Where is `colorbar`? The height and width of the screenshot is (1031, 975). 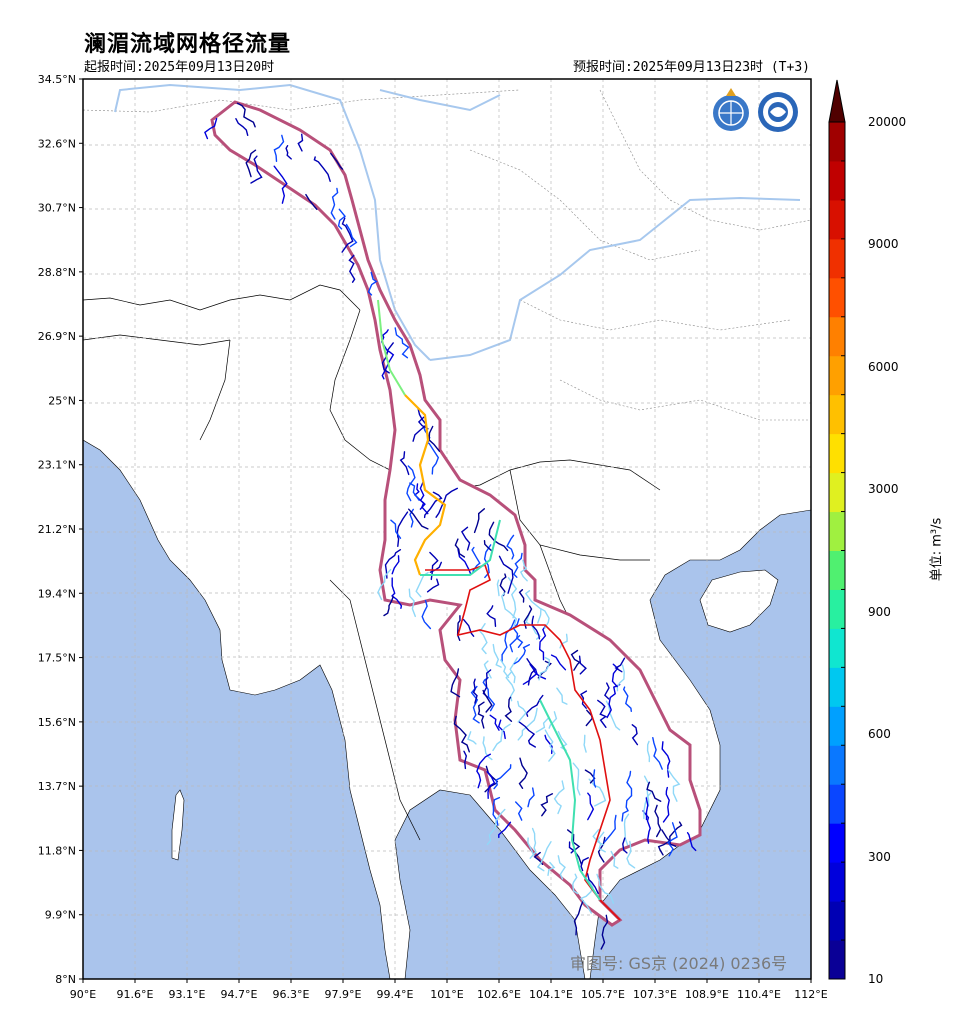
colorbar is located at coordinates (837, 529).